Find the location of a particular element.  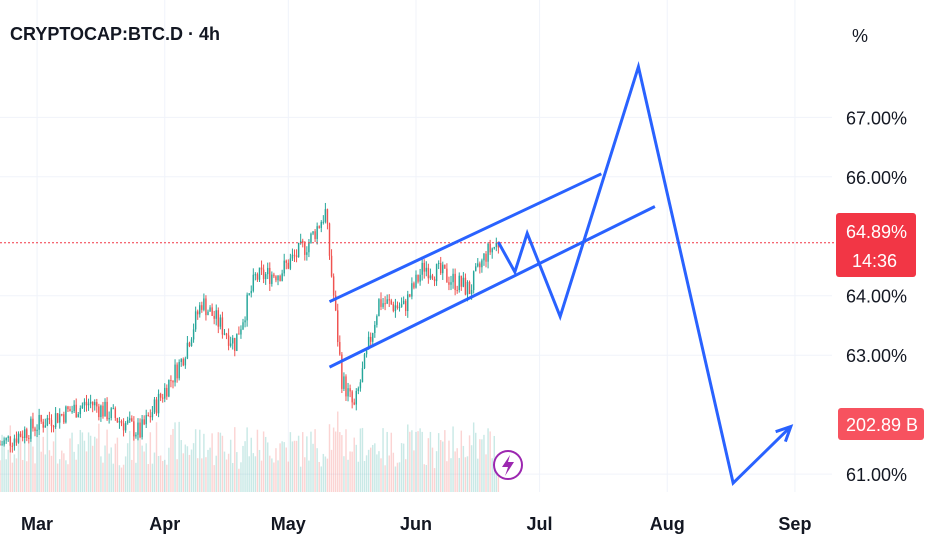

x-tick-label: Jun is located at coordinates (416, 524).